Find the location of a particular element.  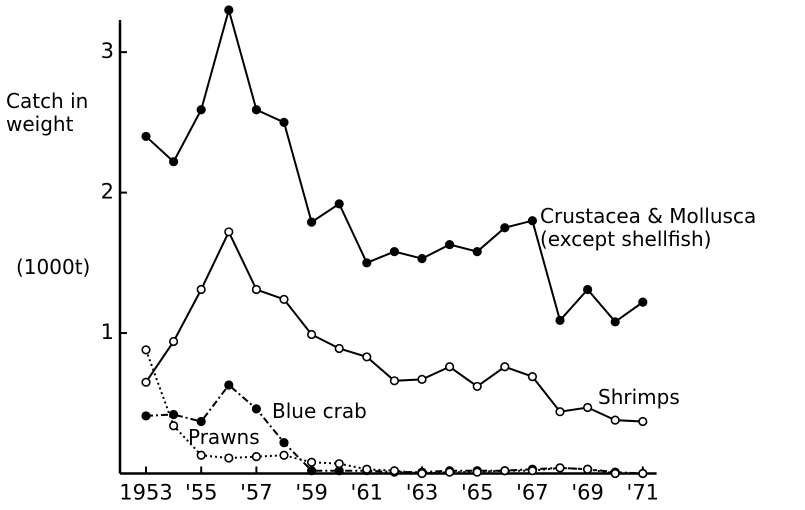

x-tick-label: '71 is located at coordinates (643, 493).